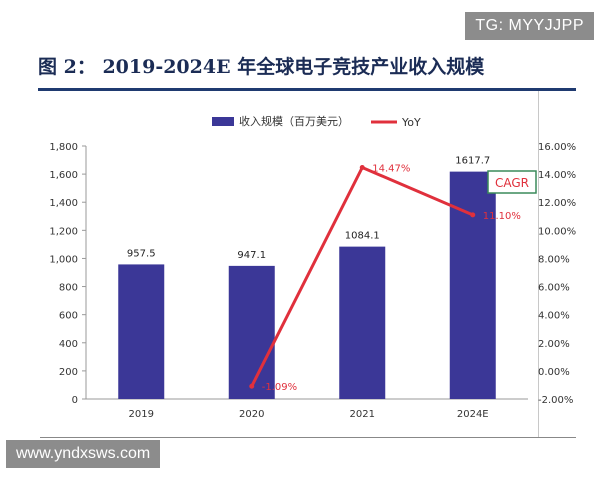 The width and height of the screenshot is (600, 480). Describe the element at coordinates (63, 259) in the screenshot. I see `left-tick-label: 1,000` at that location.